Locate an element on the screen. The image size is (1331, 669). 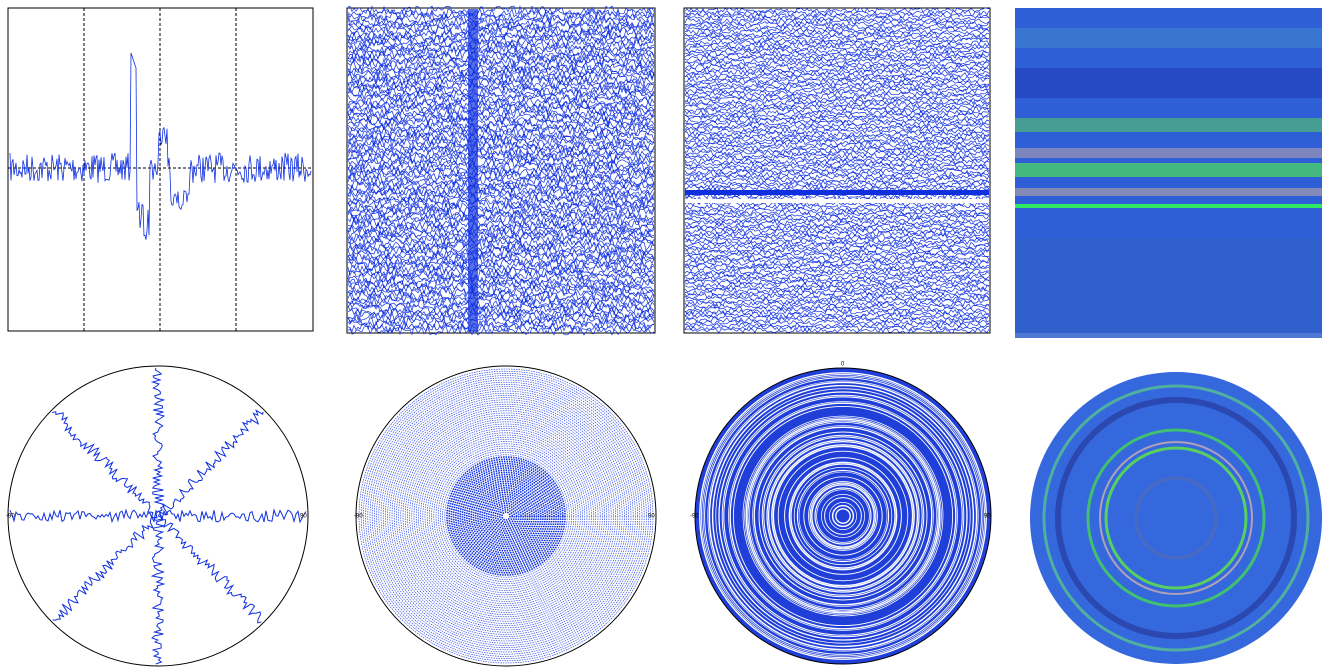
color-band is located at coordinates (1168, 38).